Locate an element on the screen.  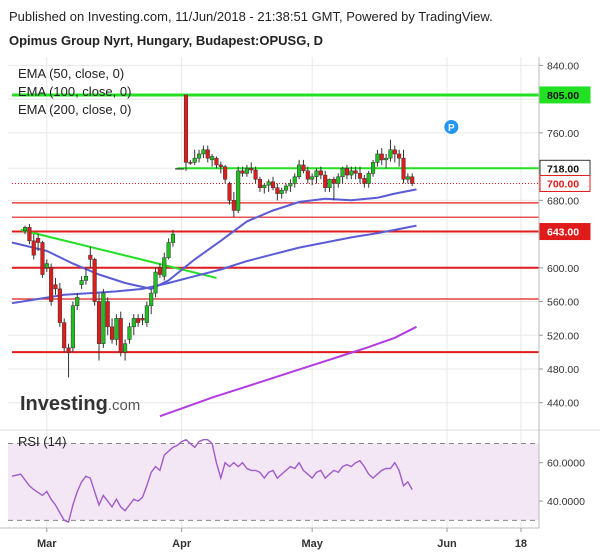
ema-200-line is located at coordinates (288, 371).